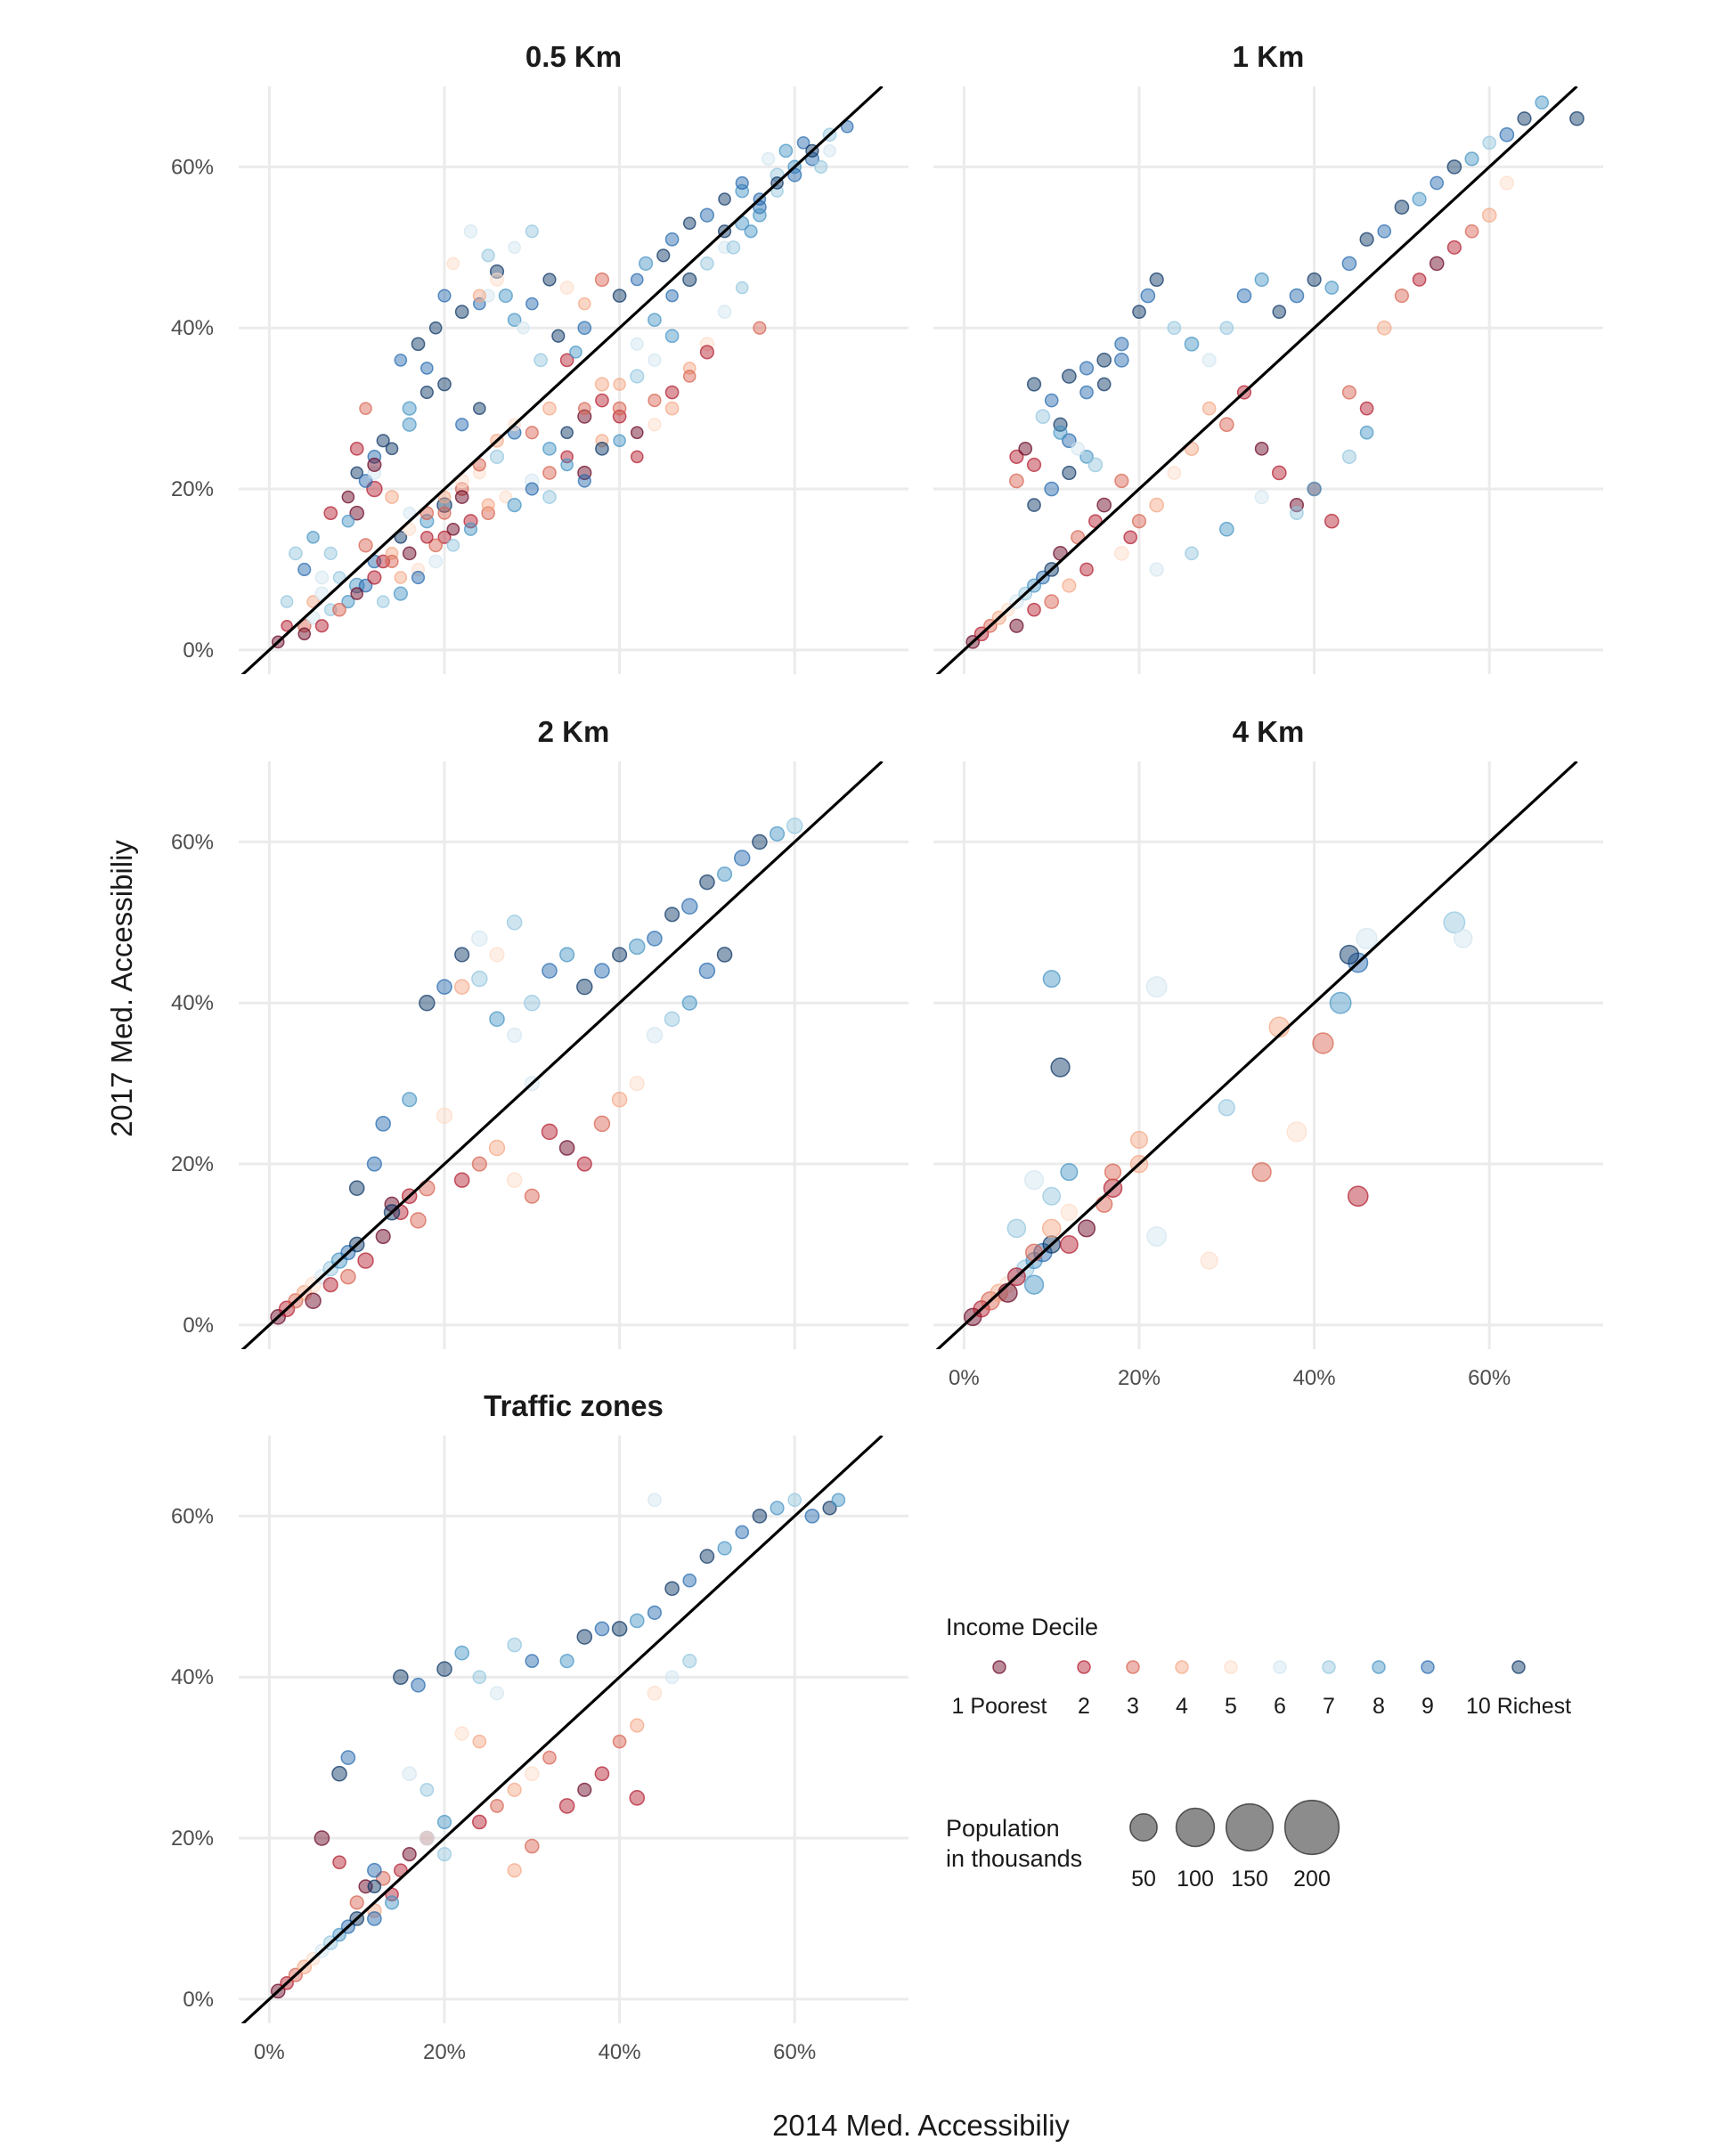 The image size is (1735, 2156). I want to click on income-label-3: 3, so click(1133, 1706).